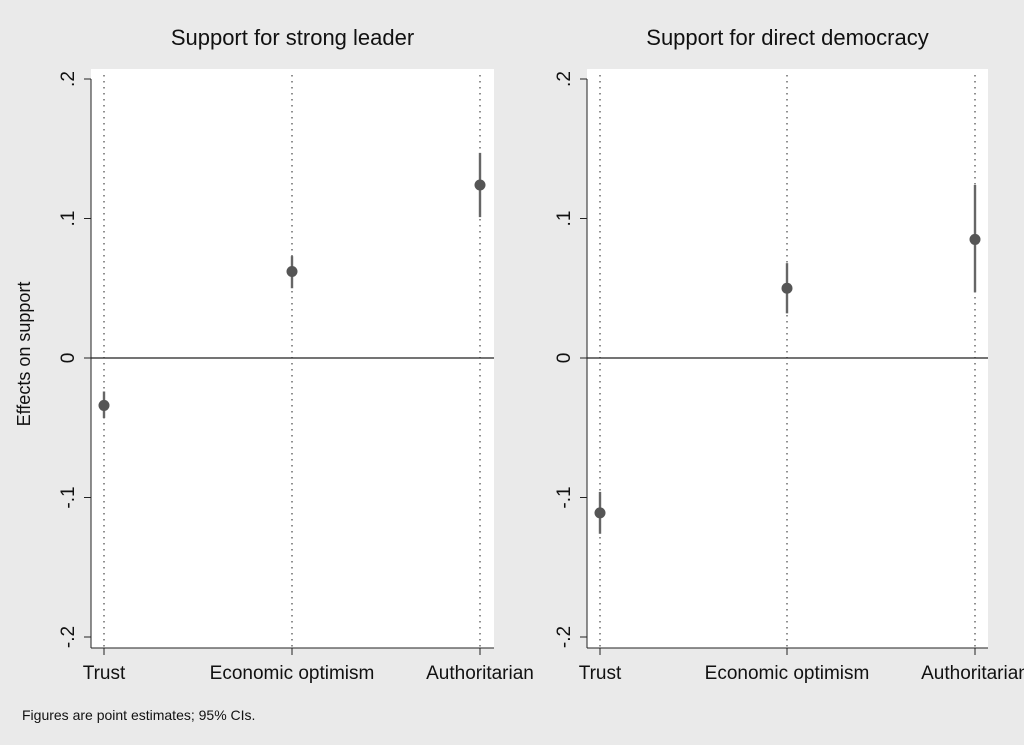  Describe the element at coordinates (787, 37) in the screenshot. I see `panel-title: Support for direct democracy` at that location.